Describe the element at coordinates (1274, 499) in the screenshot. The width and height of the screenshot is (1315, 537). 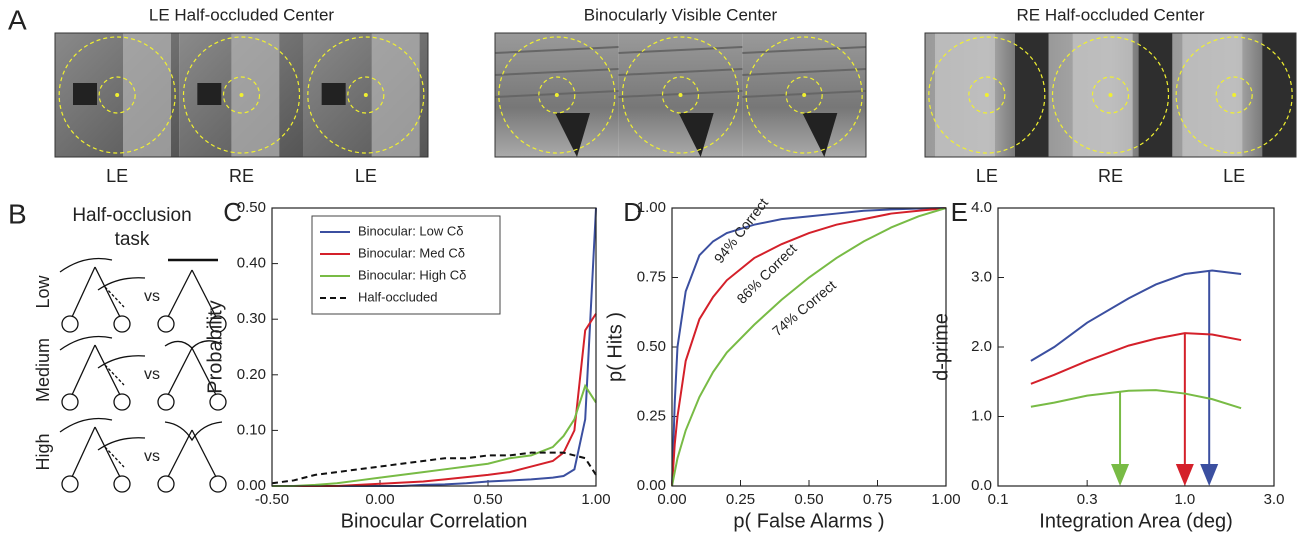
I see `x-tick-label: 3.0` at that location.